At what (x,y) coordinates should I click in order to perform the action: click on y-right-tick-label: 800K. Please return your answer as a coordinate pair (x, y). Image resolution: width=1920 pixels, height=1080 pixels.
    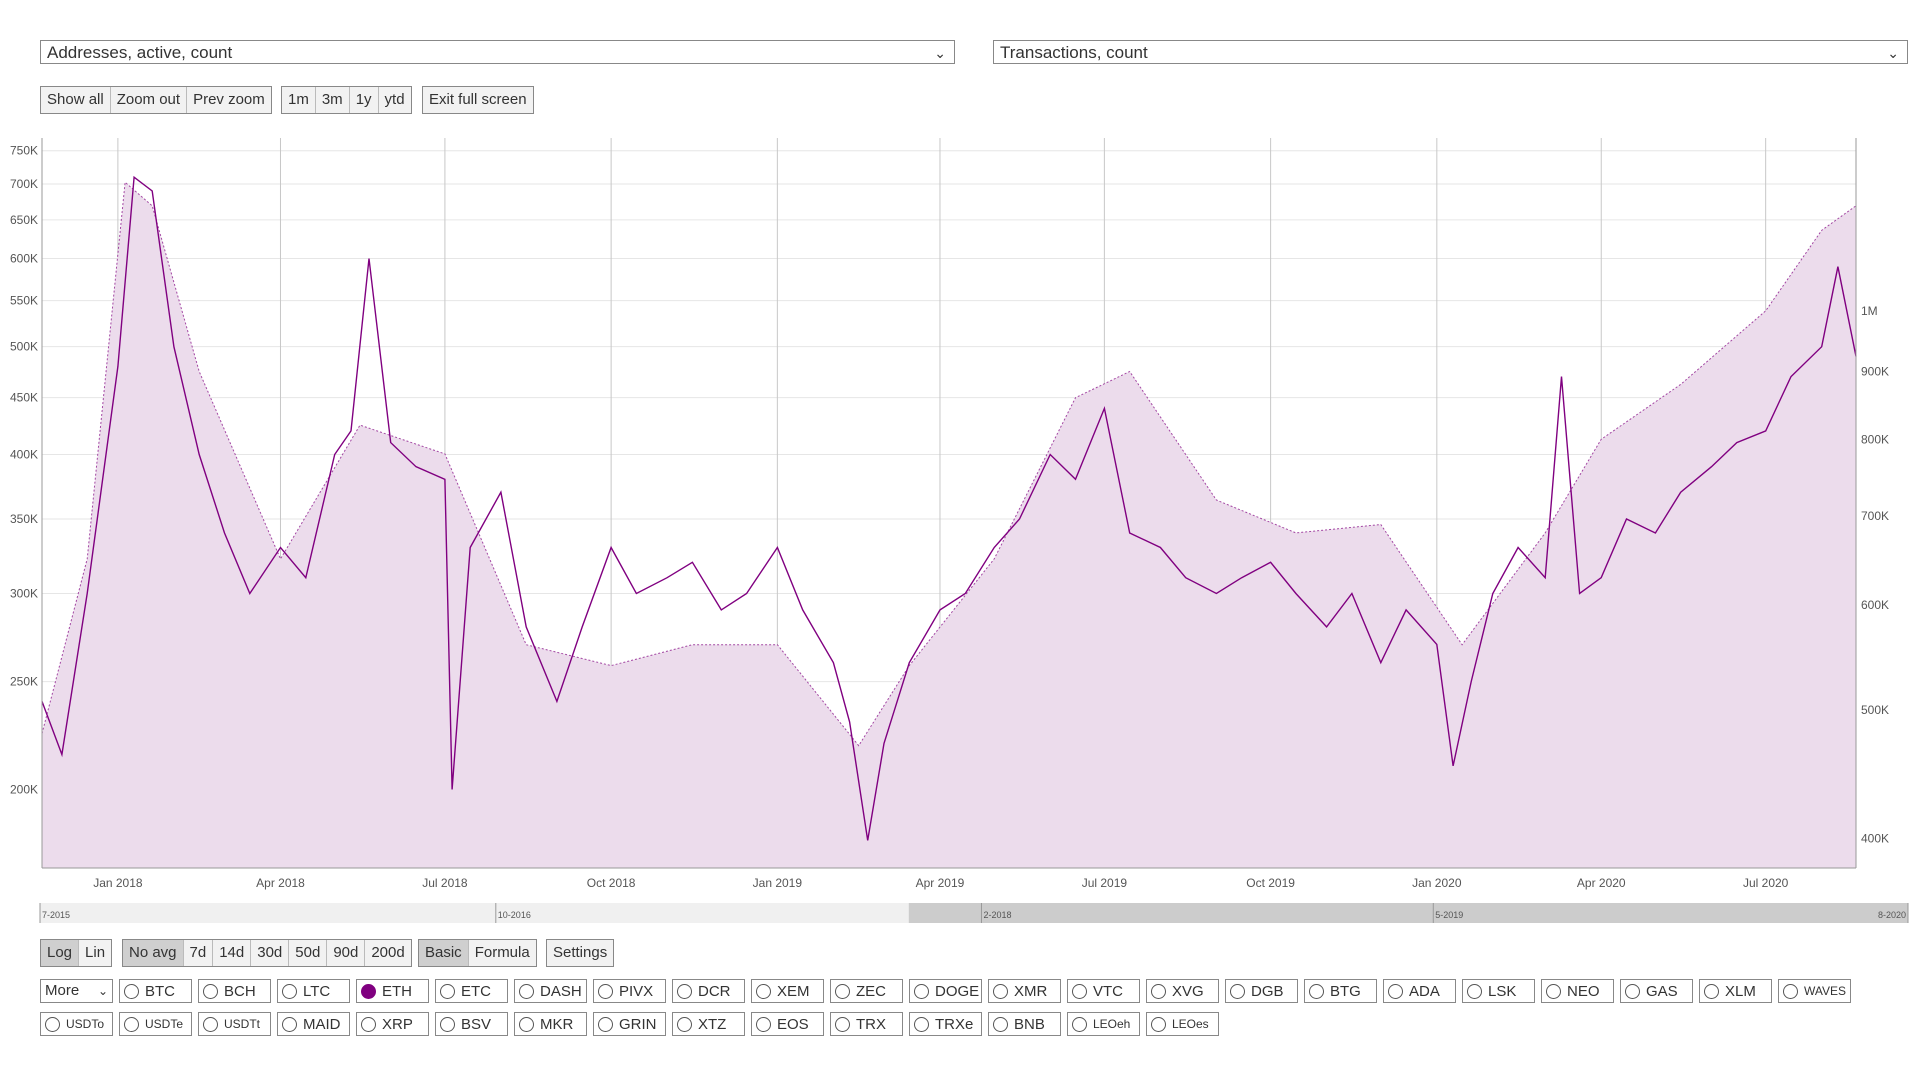
    Looking at the image, I should click on (1875, 439).